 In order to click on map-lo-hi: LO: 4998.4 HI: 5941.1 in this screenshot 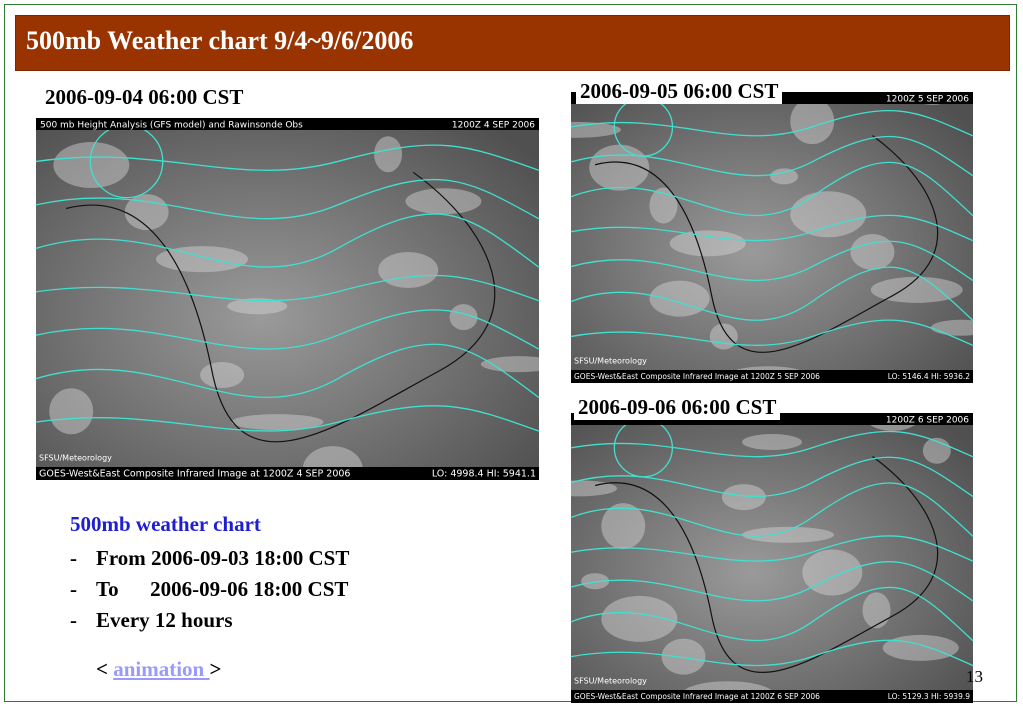, I will do `click(484, 474)`.